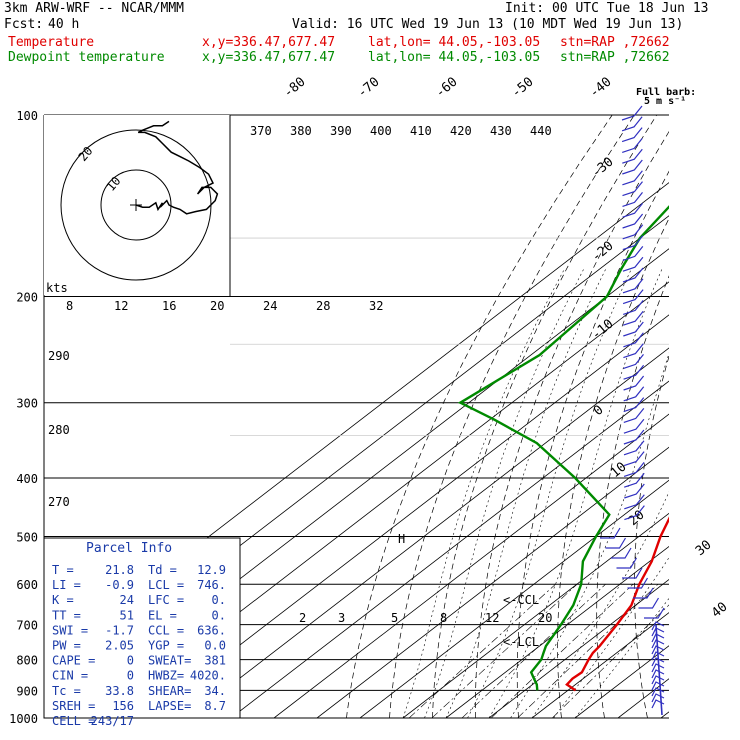 The image size is (740, 740). I want to click on pressure-tick-label: 300, so click(27, 404).